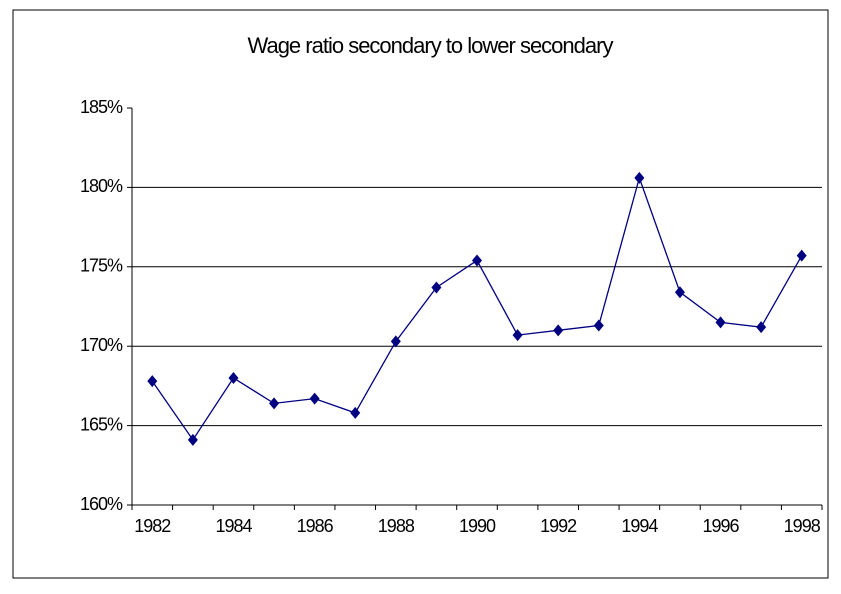 The image size is (841, 594). Describe the element at coordinates (101, 186) in the screenshot. I see `y-tick-label: 180%` at that location.